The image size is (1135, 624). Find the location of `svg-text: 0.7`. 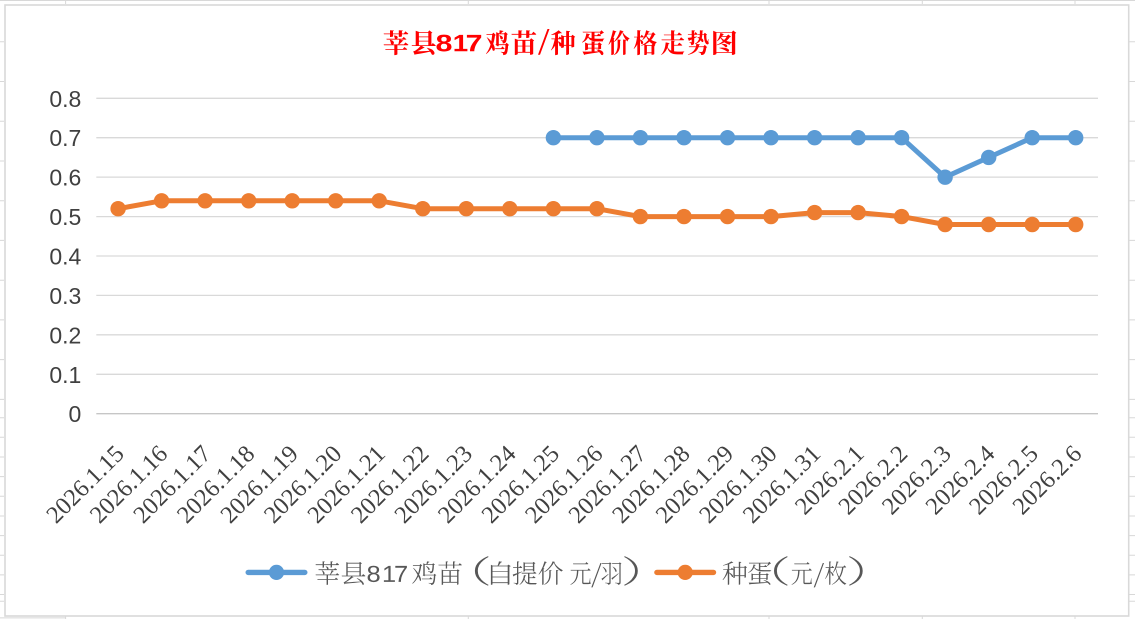

svg-text: 0.7 is located at coordinates (65, 138).